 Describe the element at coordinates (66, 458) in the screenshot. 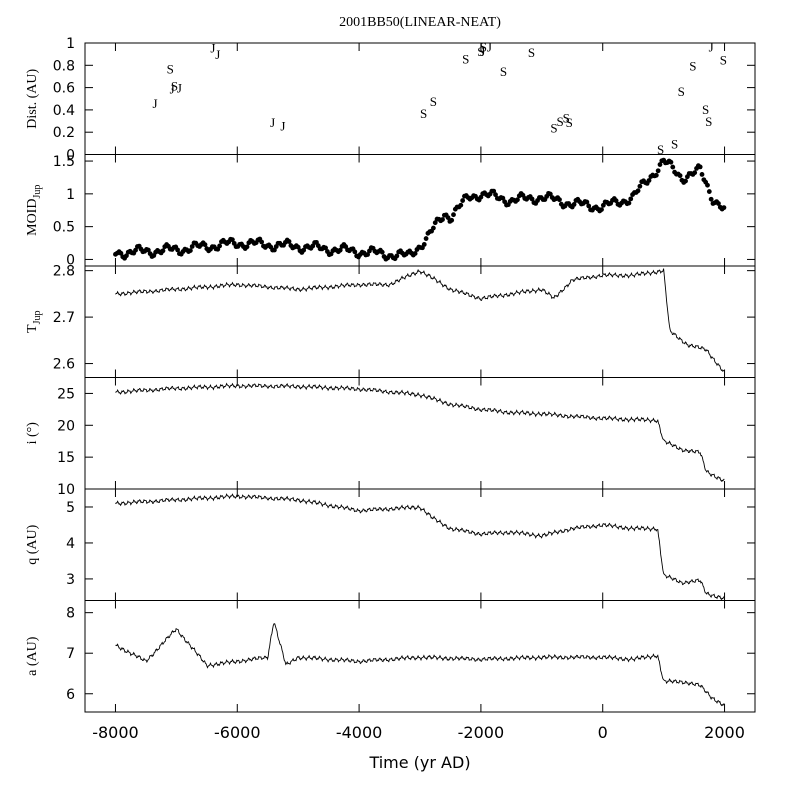

I see `y-tick-label: 15` at that location.